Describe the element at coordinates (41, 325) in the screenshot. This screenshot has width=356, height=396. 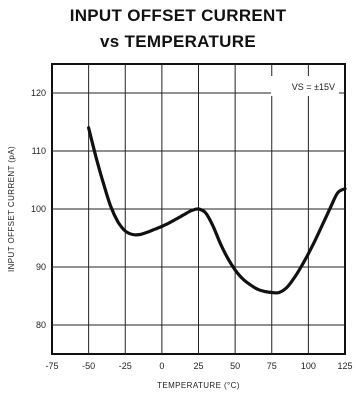
I see `y-tick-label: 80` at that location.